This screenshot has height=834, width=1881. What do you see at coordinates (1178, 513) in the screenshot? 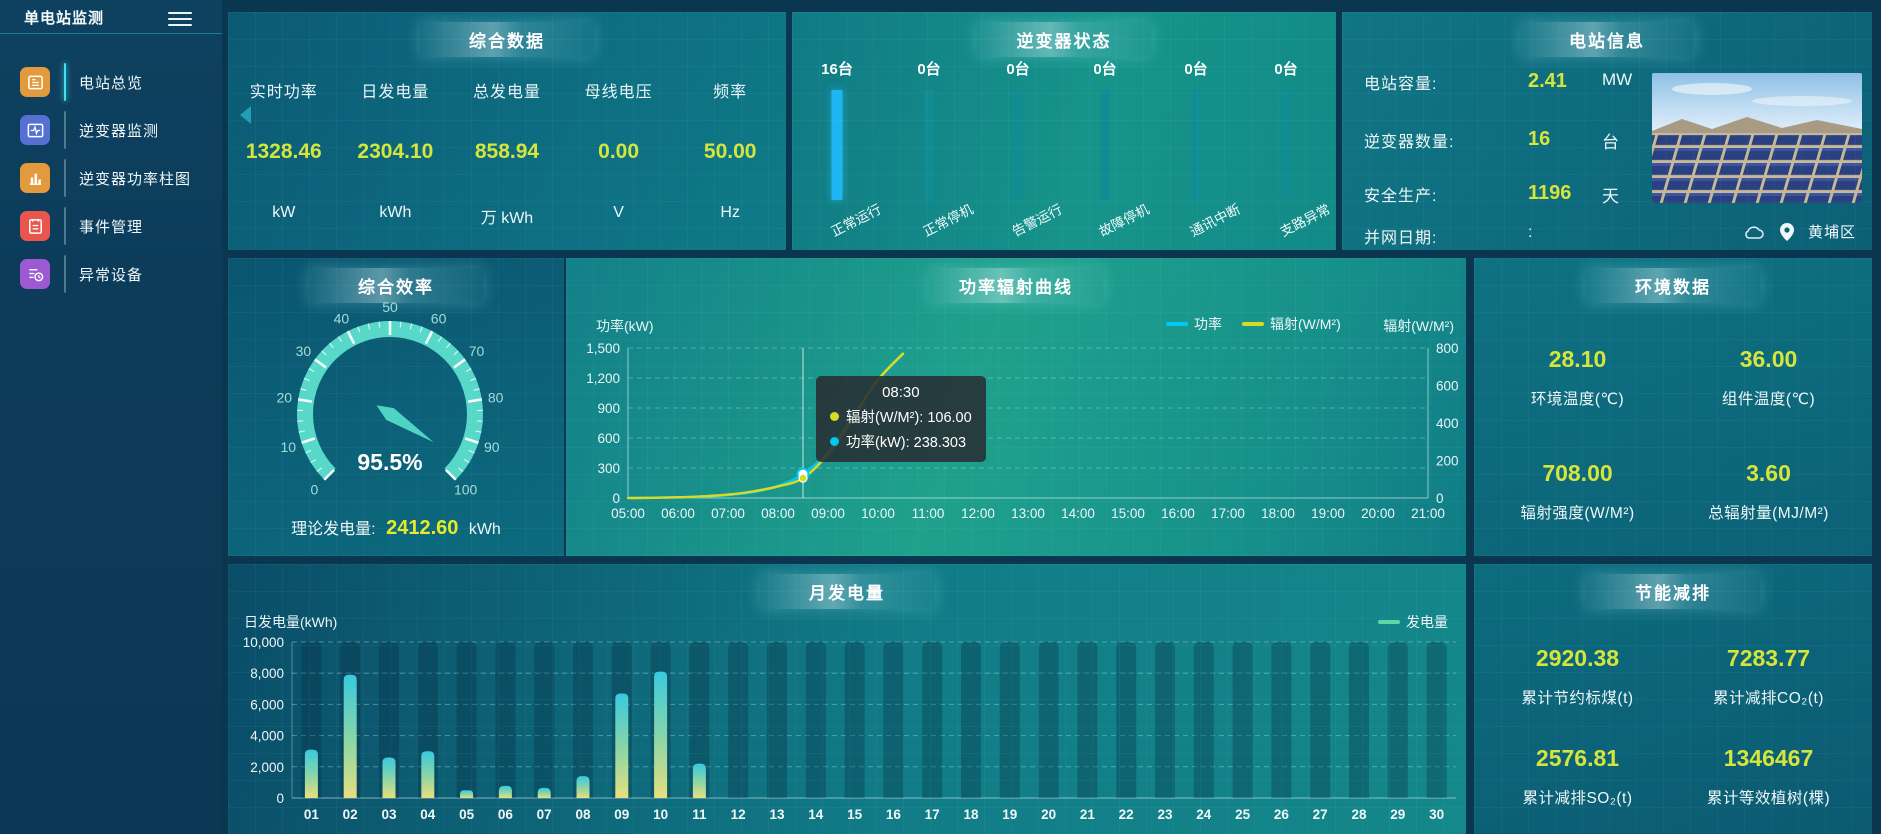
I see `svg-text: 16:00` at bounding box center [1178, 513].